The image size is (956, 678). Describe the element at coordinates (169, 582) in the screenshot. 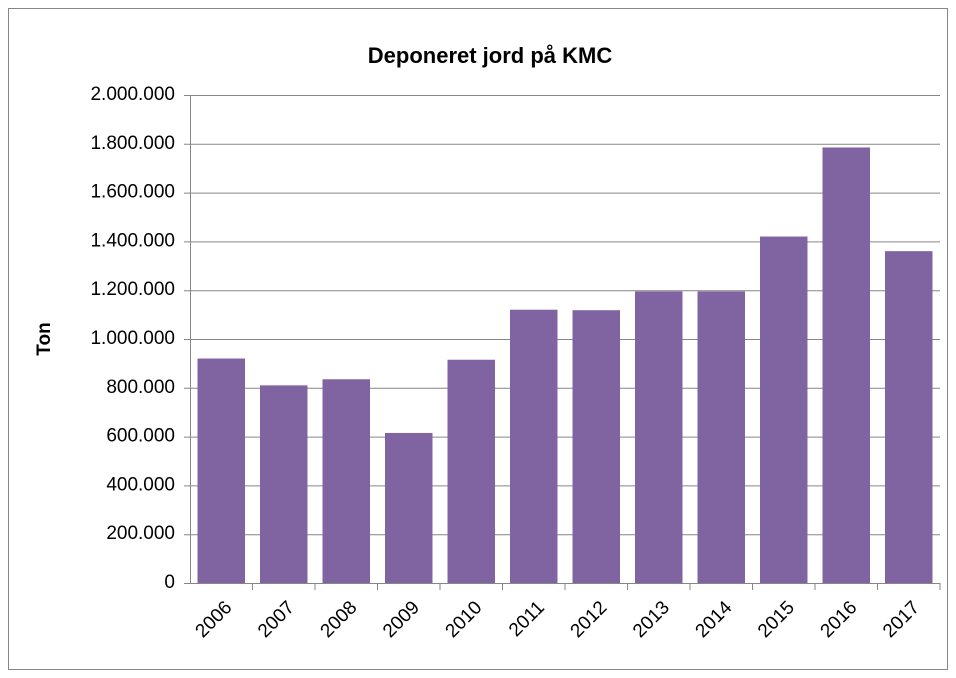

I see `y-tick-label: 0` at that location.